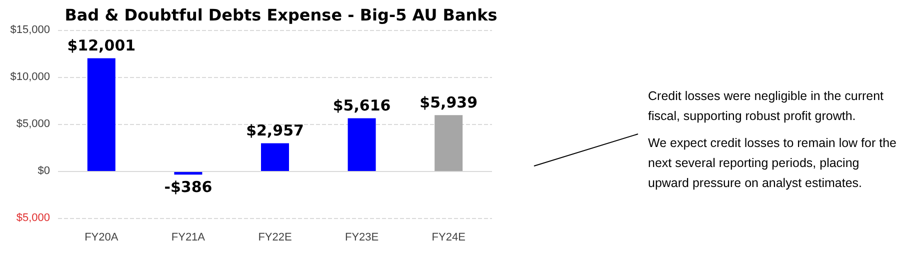 The height and width of the screenshot is (264, 909). What do you see at coordinates (44, 171) in the screenshot?
I see `y-tick-label: $0` at bounding box center [44, 171].